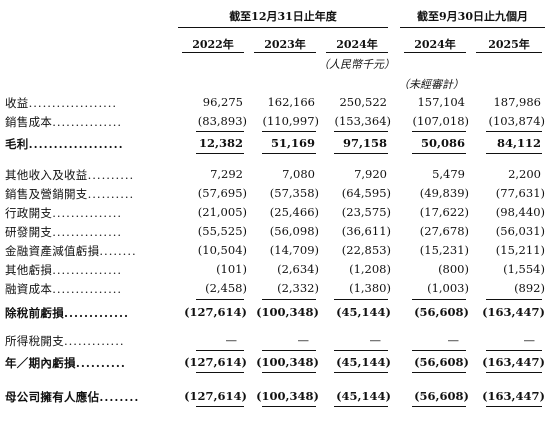 This screenshot has width=550, height=423. I want to click on row-label: 行政開支, so click(29, 213).